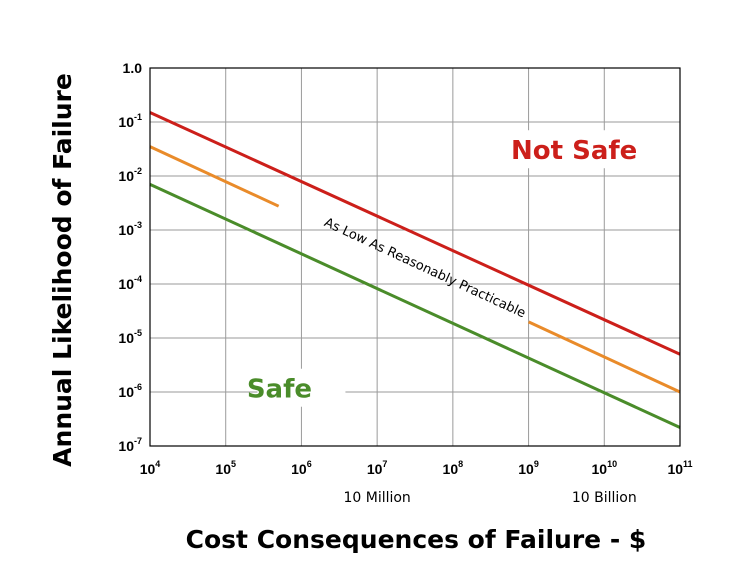  What do you see at coordinates (62, 270) in the screenshot?
I see `y-axis-title: Annual Likelihood of Failure` at bounding box center [62, 270].